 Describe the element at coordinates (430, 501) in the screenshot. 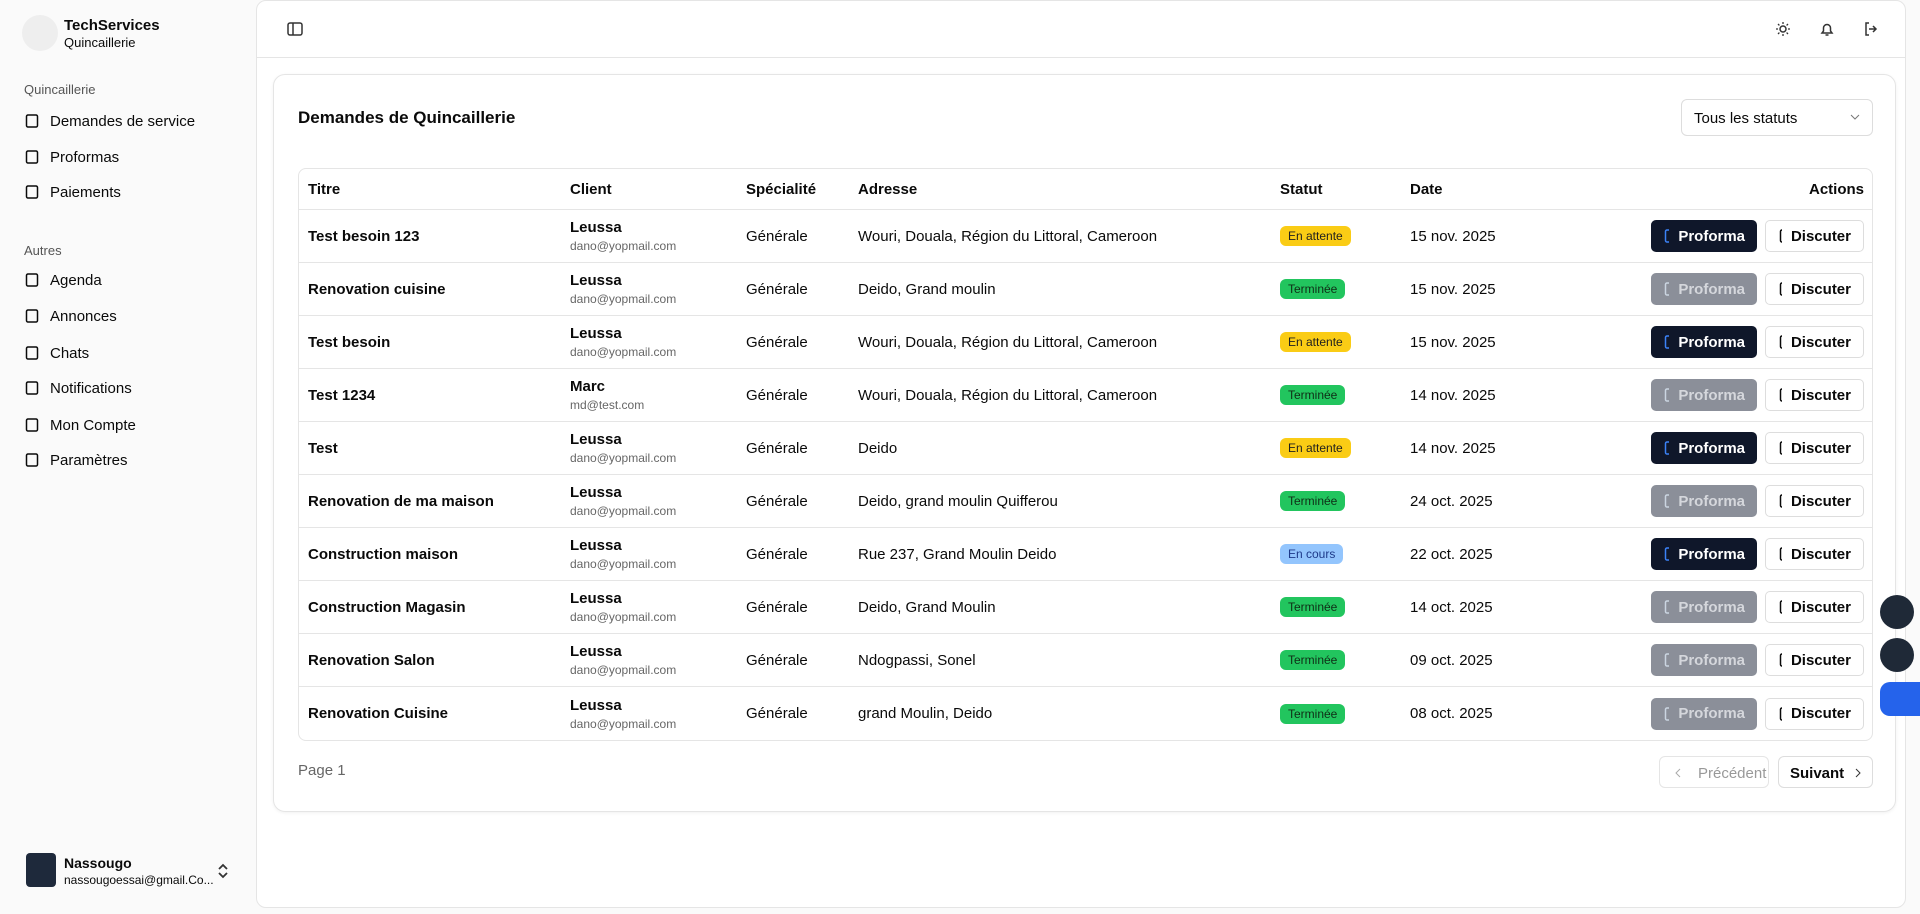

I see `title-cell: Renovation de ma maison` at that location.